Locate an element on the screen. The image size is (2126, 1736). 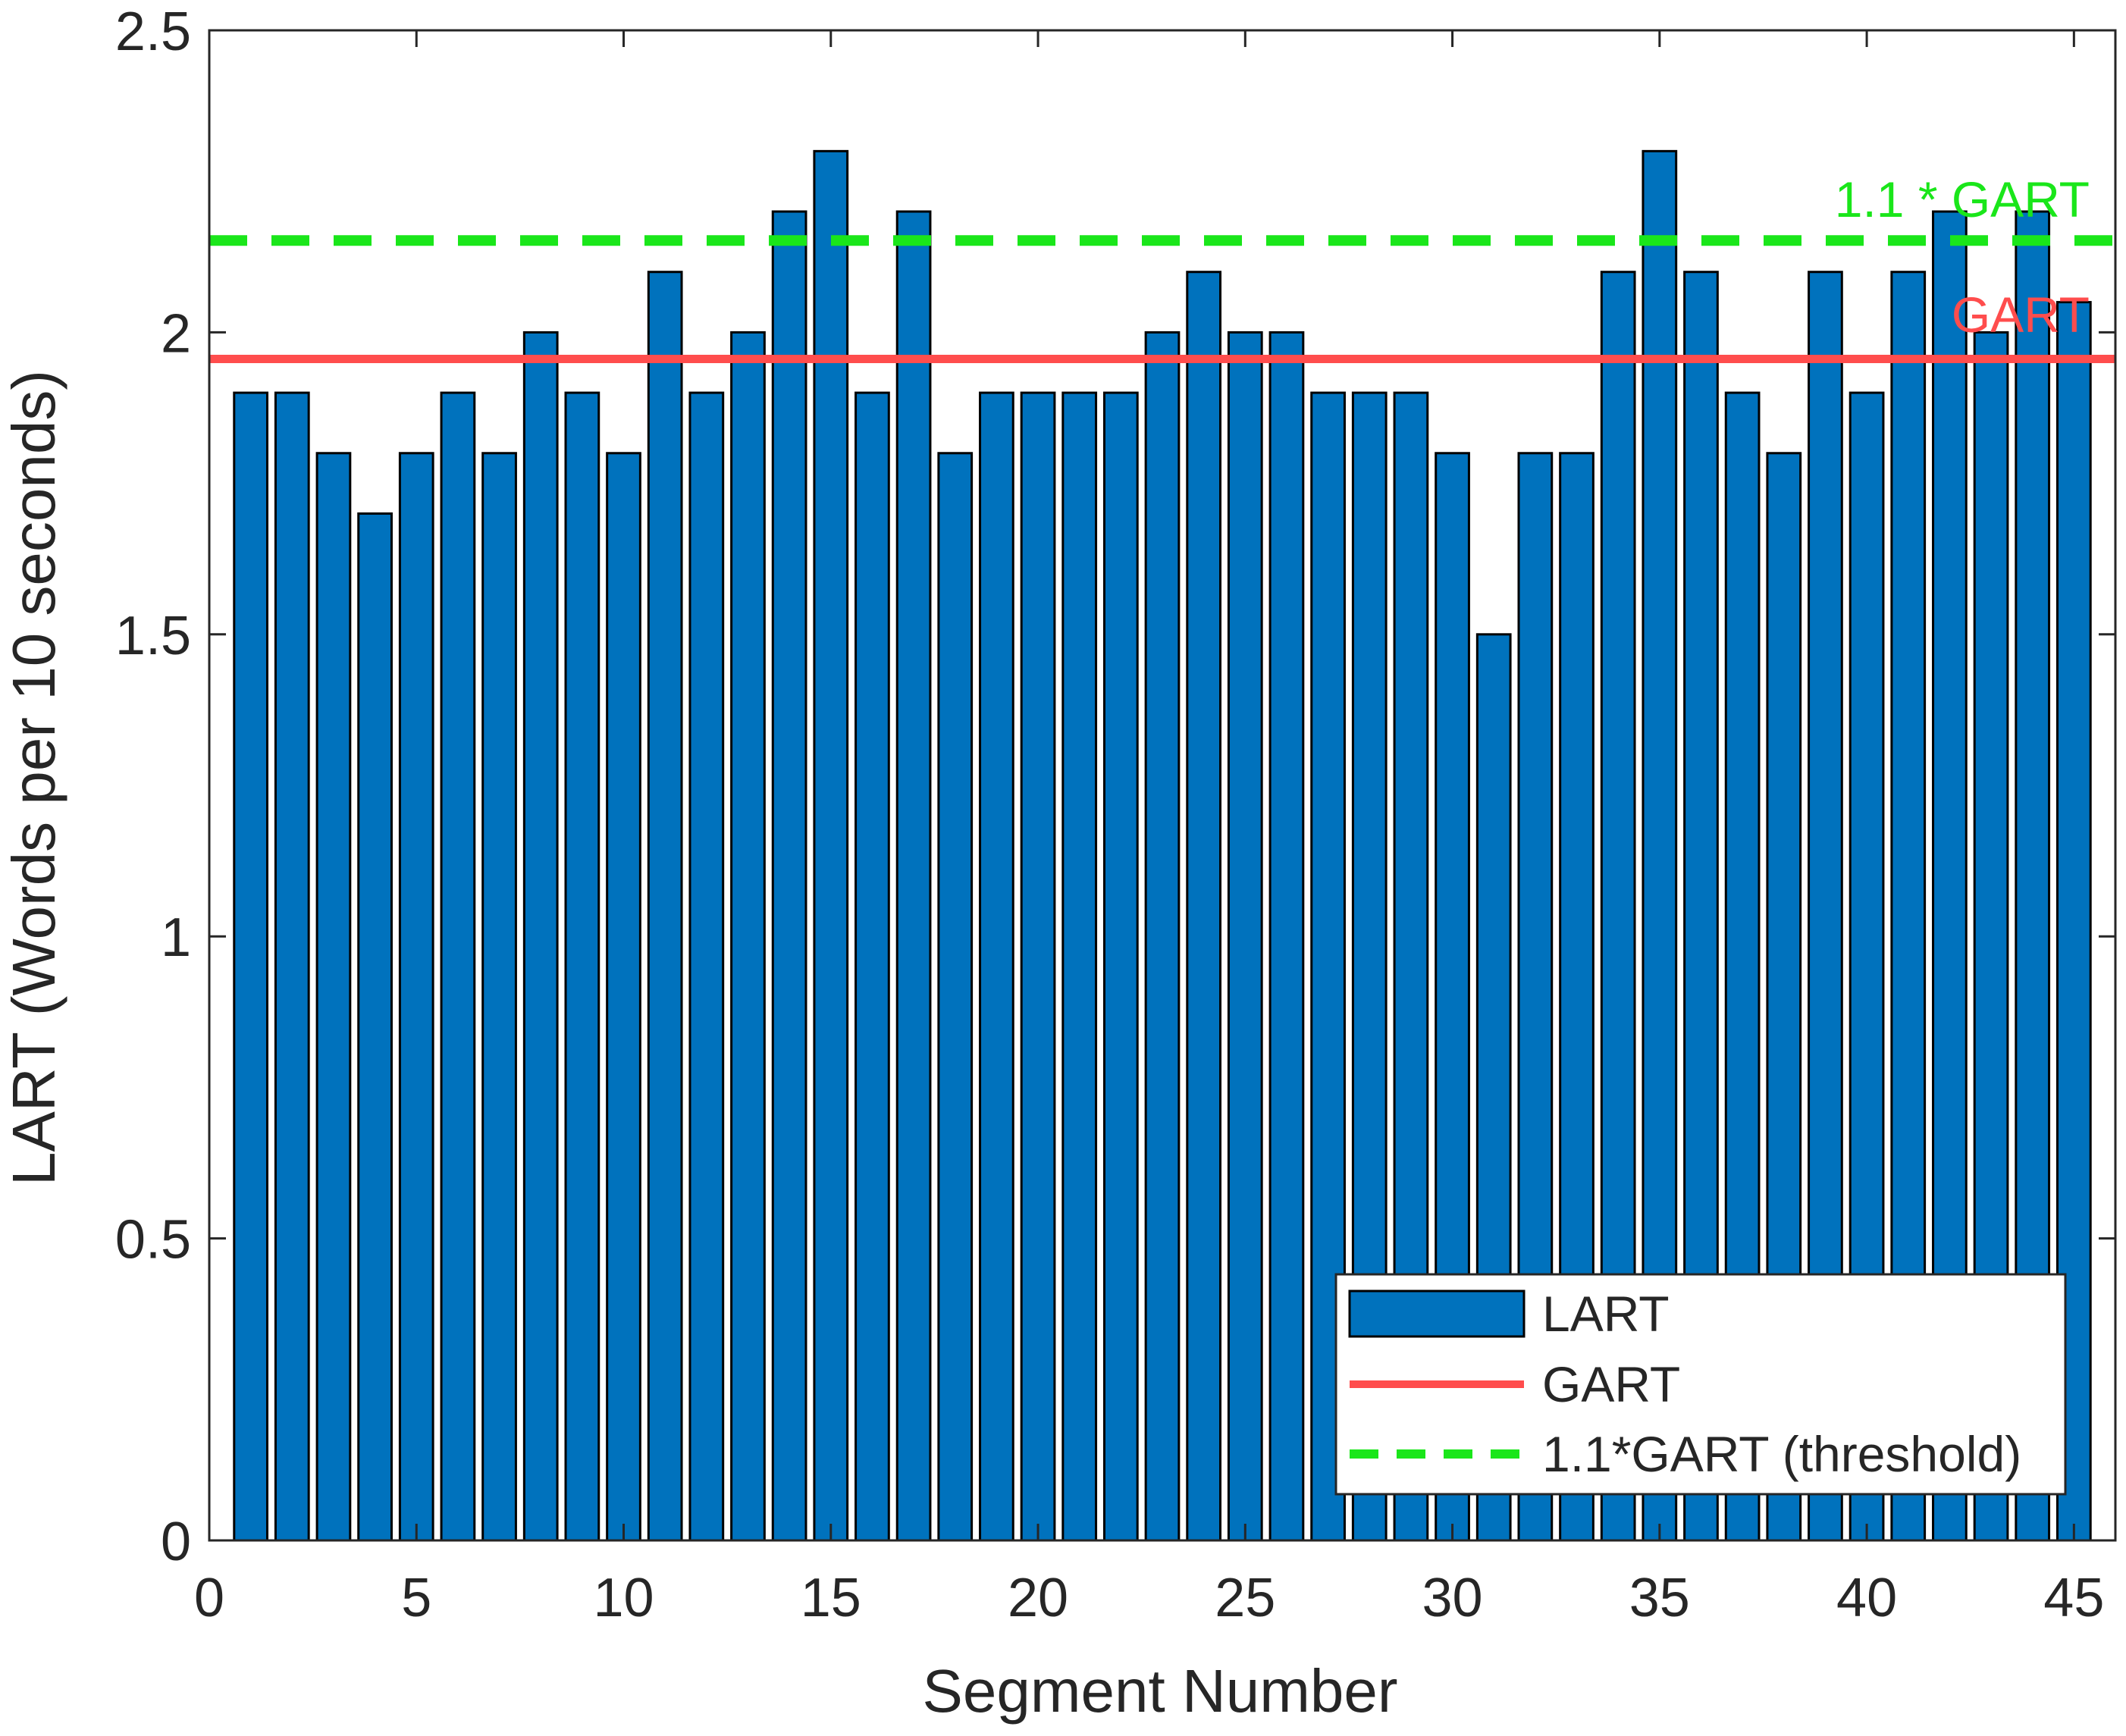
reference-lines is located at coordinates (1162, 299).